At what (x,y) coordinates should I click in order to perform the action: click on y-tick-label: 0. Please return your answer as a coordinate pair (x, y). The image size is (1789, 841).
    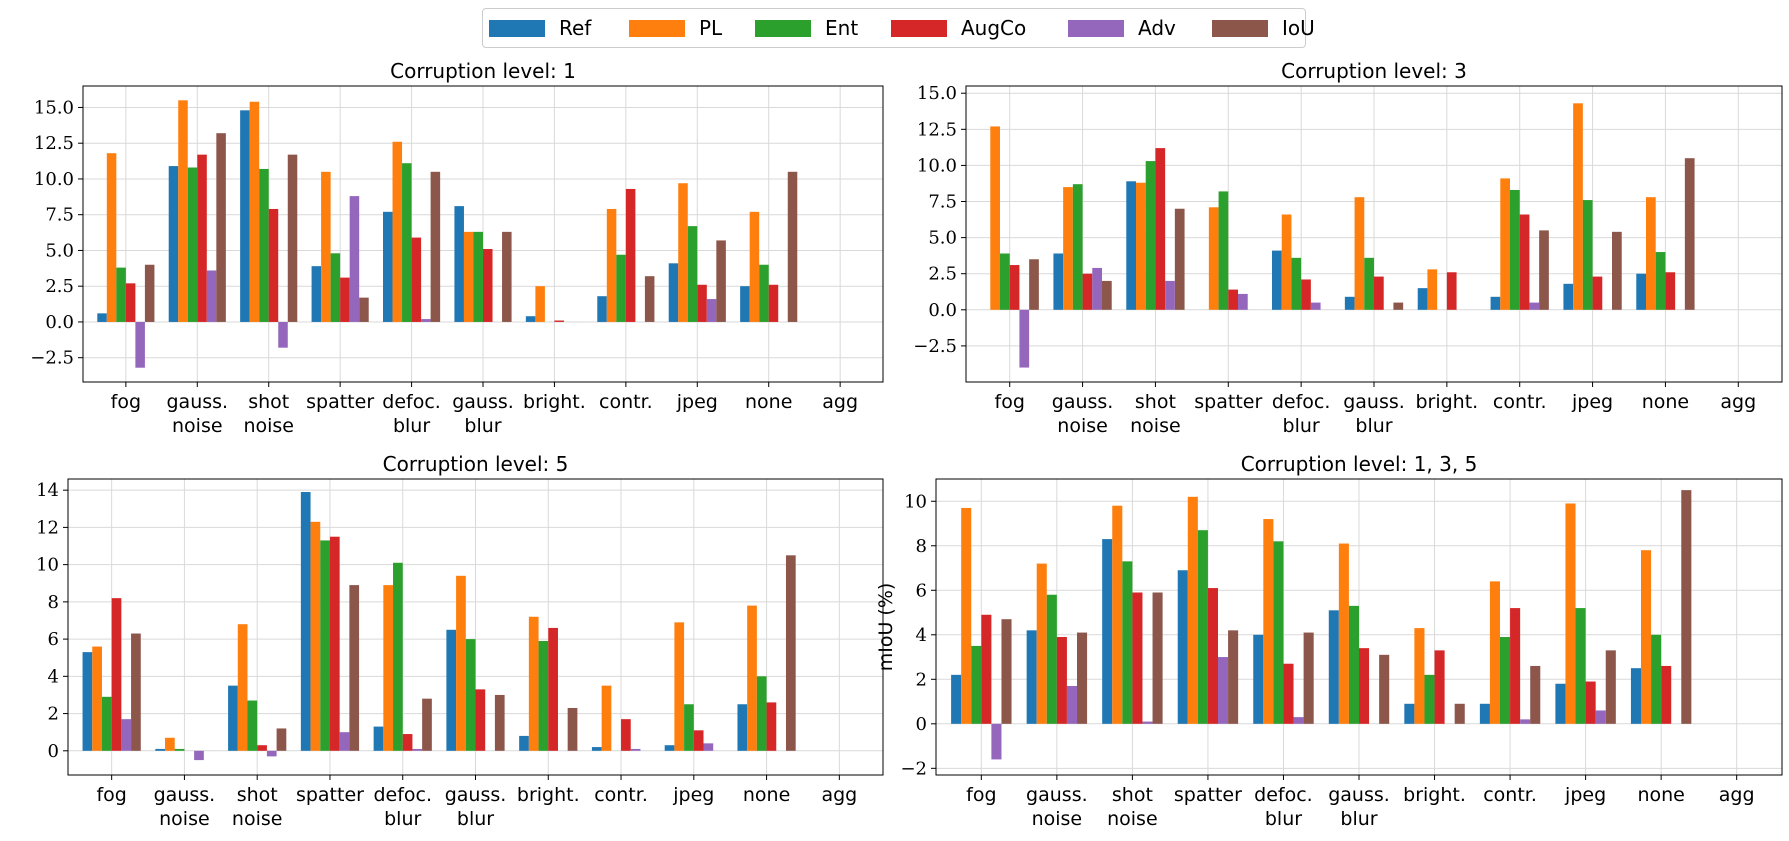
    Looking at the image, I should click on (921, 724).